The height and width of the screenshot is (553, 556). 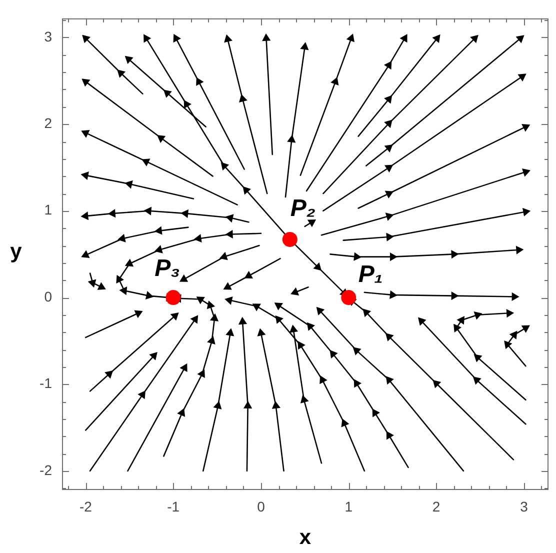 I want to click on x-tick-label: -2, so click(x=85, y=506).